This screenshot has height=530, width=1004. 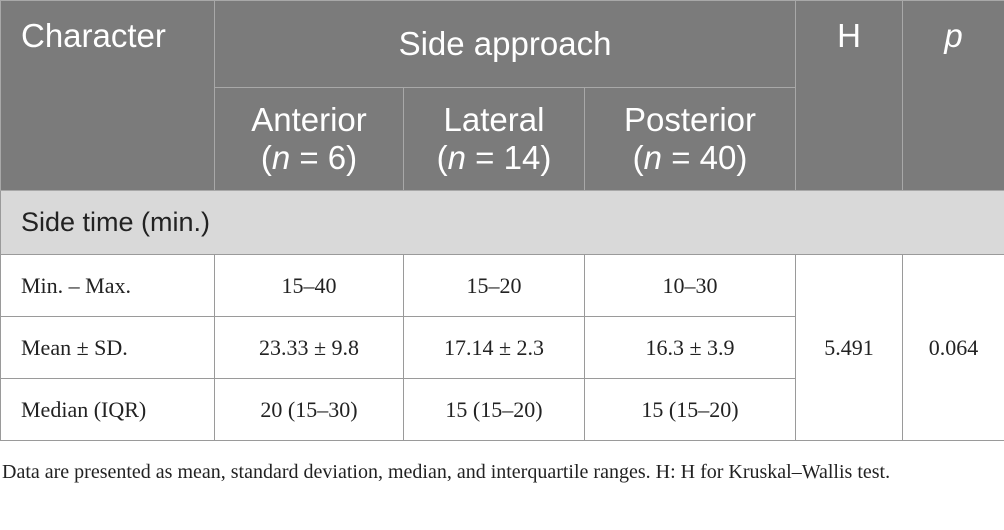 What do you see at coordinates (309, 409) in the screenshot?
I see `data-cell: 20 (15–30)` at bounding box center [309, 409].